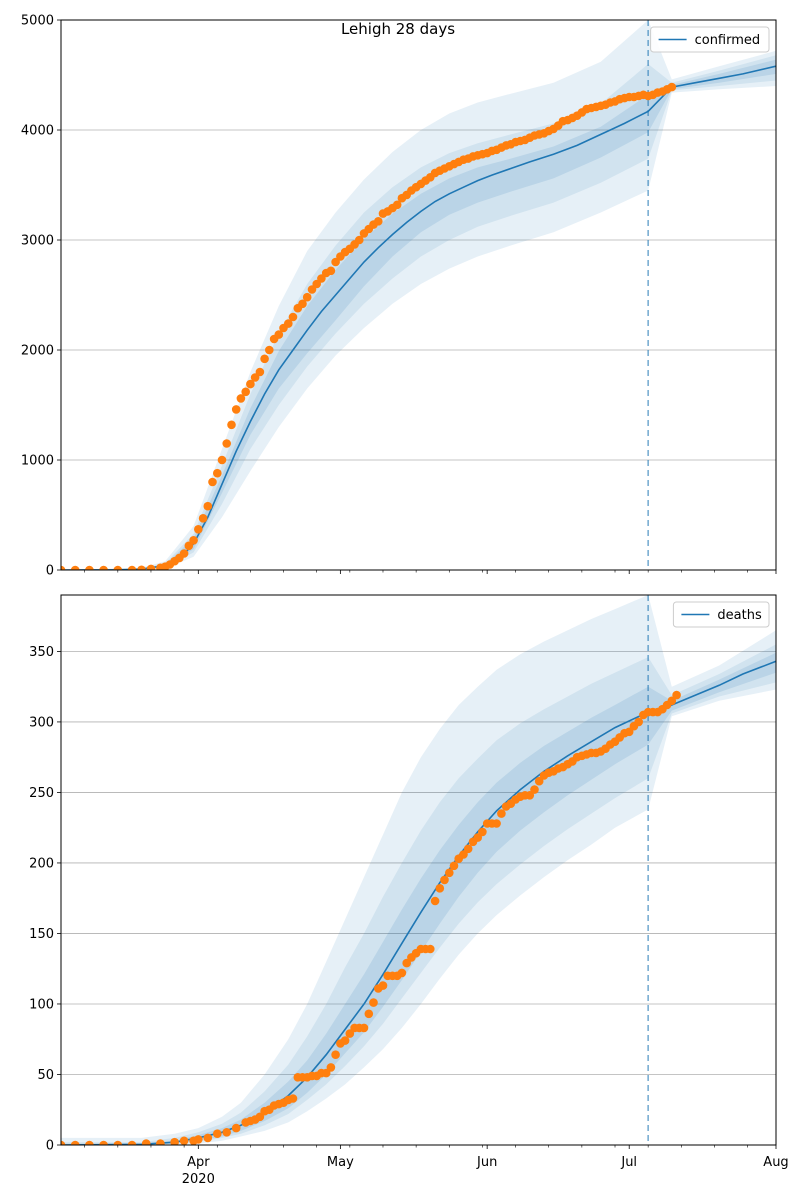  Describe the element at coordinates (41, 863) in the screenshot. I see `y-tick-label: 200` at that location.